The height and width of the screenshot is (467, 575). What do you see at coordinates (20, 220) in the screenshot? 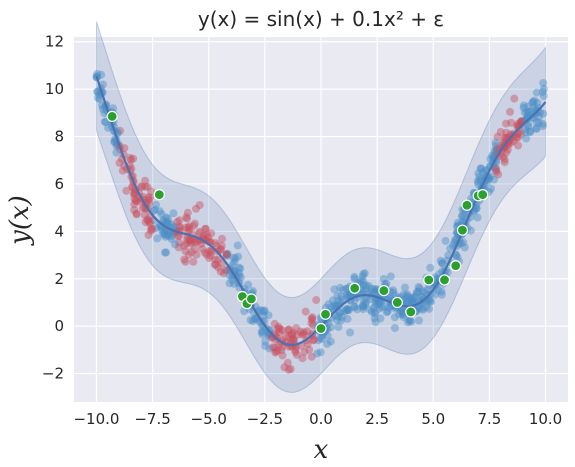
I see `y-axis-label: y(x)` at bounding box center [20, 220].